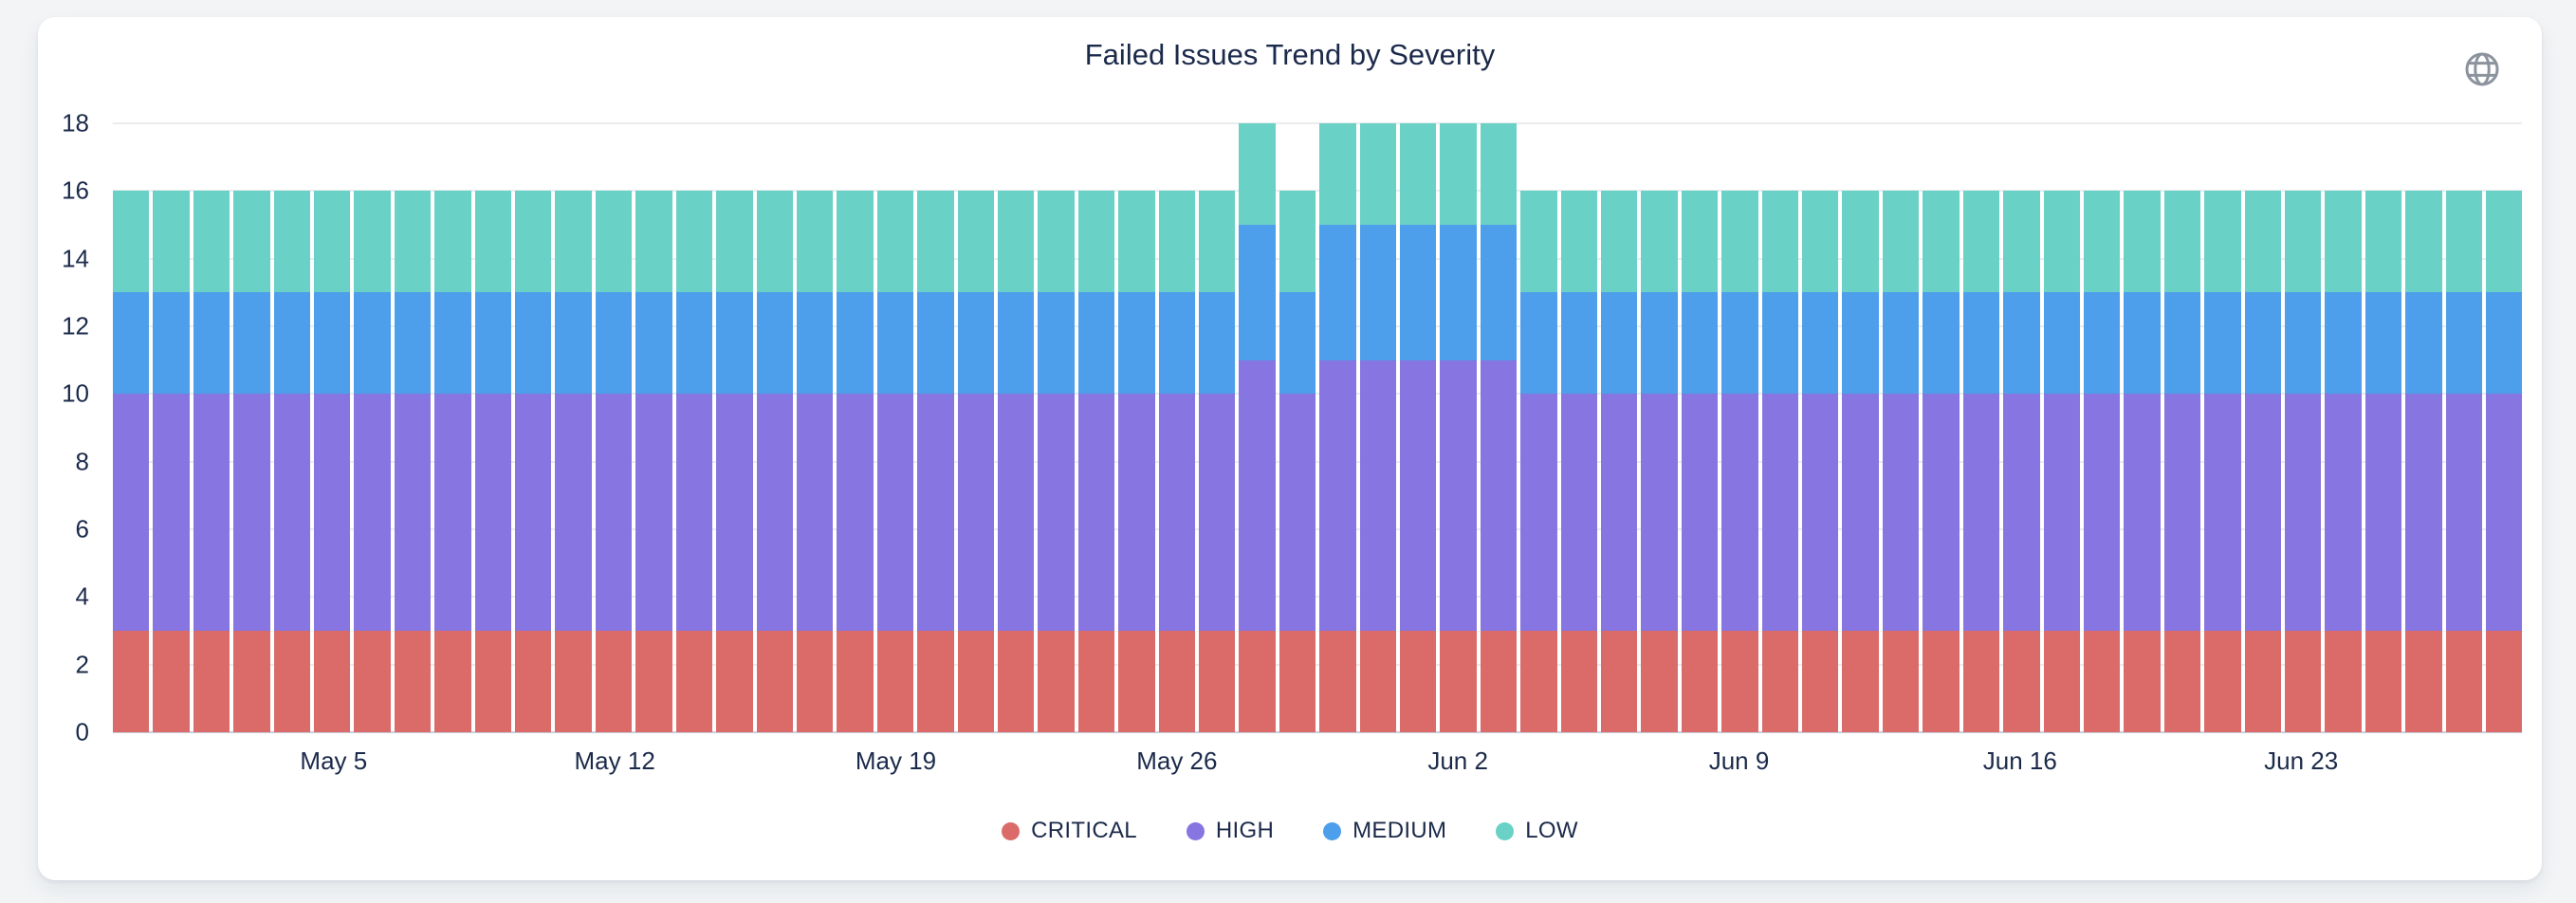 The width and height of the screenshot is (2576, 903). I want to click on legend-item-critical: CRITICAL, so click(1069, 831).